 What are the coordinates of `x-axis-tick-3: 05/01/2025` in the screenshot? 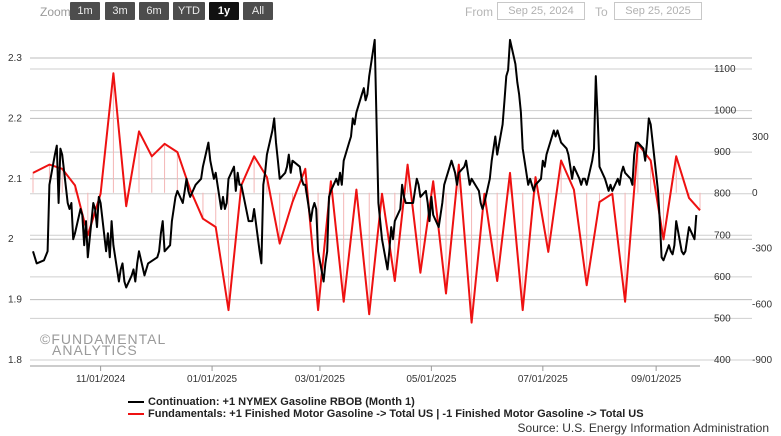 It's located at (431, 379).